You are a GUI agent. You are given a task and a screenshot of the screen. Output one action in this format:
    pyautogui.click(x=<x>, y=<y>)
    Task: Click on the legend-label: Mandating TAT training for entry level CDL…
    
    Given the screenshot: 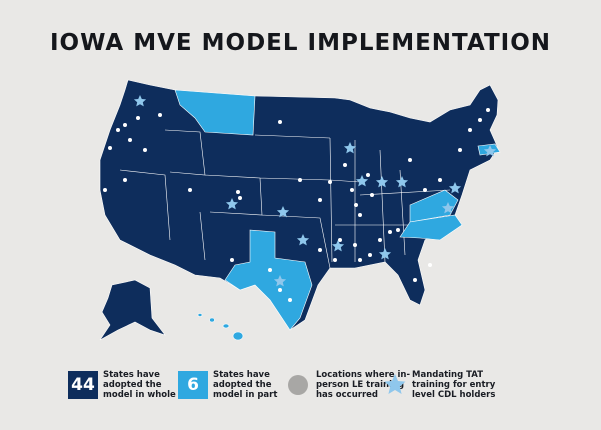 What is the action you would take?
    pyautogui.click(x=453, y=385)
    